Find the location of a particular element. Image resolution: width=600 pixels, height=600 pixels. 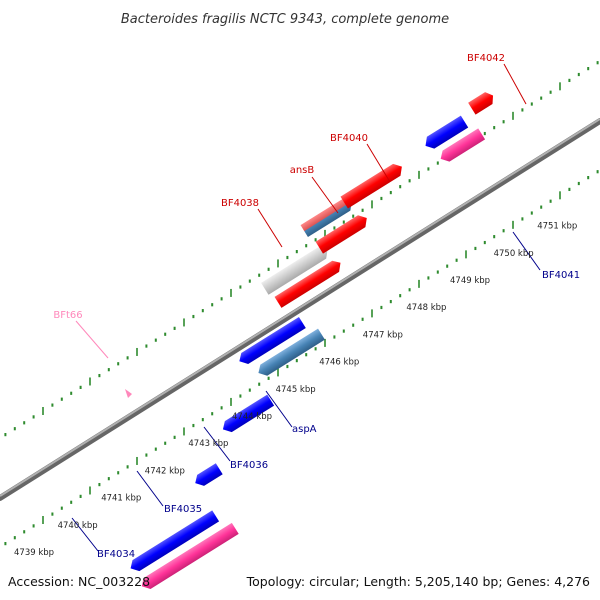

gene-arrow-BF4040-lower is located at coordinates (343, 233).